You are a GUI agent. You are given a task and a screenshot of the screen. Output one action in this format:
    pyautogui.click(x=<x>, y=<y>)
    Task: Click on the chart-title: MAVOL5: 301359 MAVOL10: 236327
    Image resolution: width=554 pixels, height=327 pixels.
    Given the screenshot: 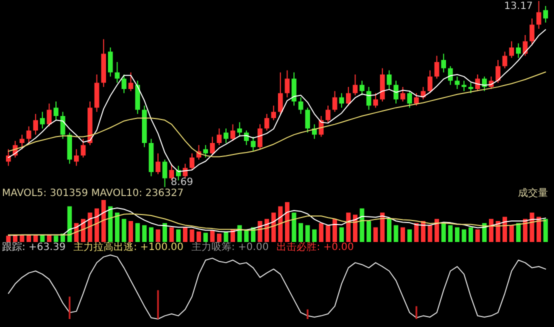 What is the action you would take?
    pyautogui.click(x=93, y=194)
    